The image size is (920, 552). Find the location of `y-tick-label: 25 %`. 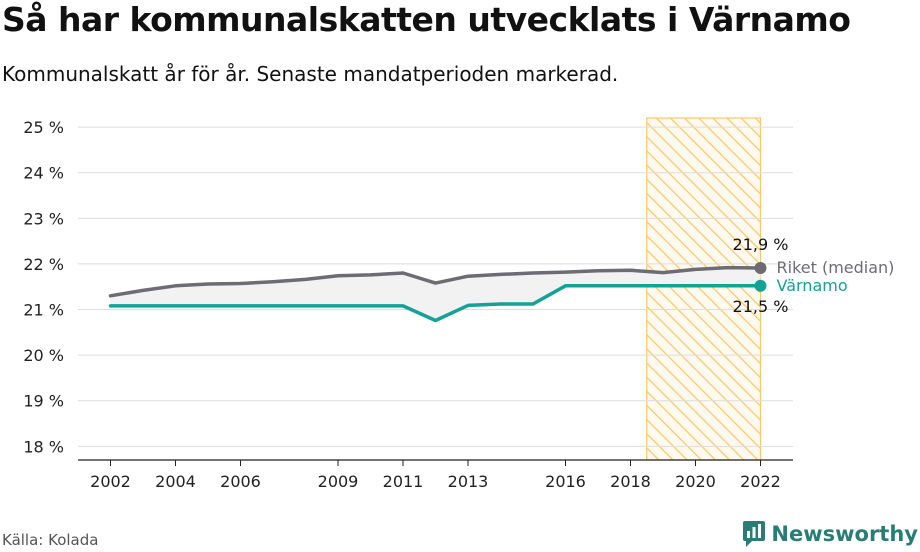

y-tick-label: 25 % is located at coordinates (43, 127).